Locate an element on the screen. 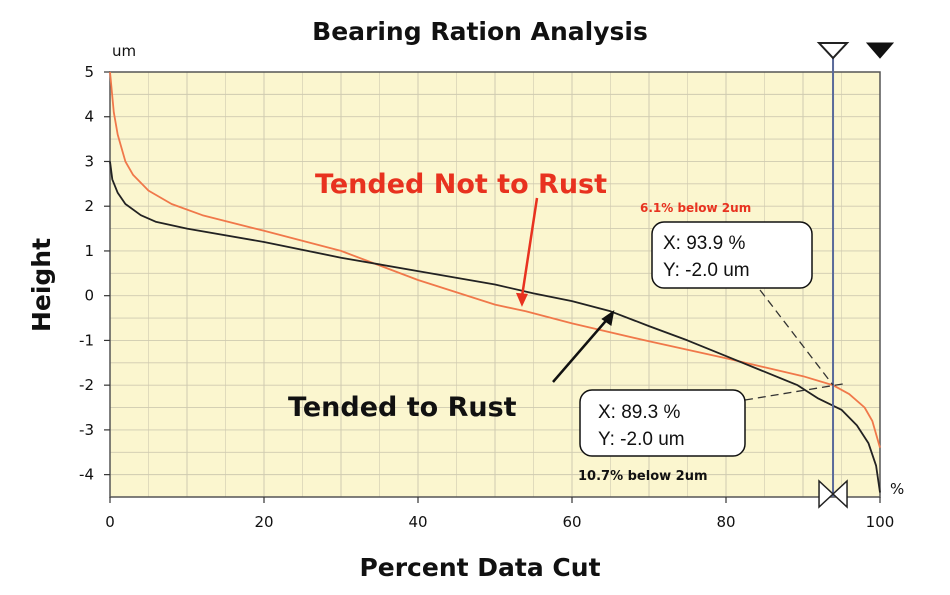 The image size is (950, 595). callout-box-rust is located at coordinates (662, 423).